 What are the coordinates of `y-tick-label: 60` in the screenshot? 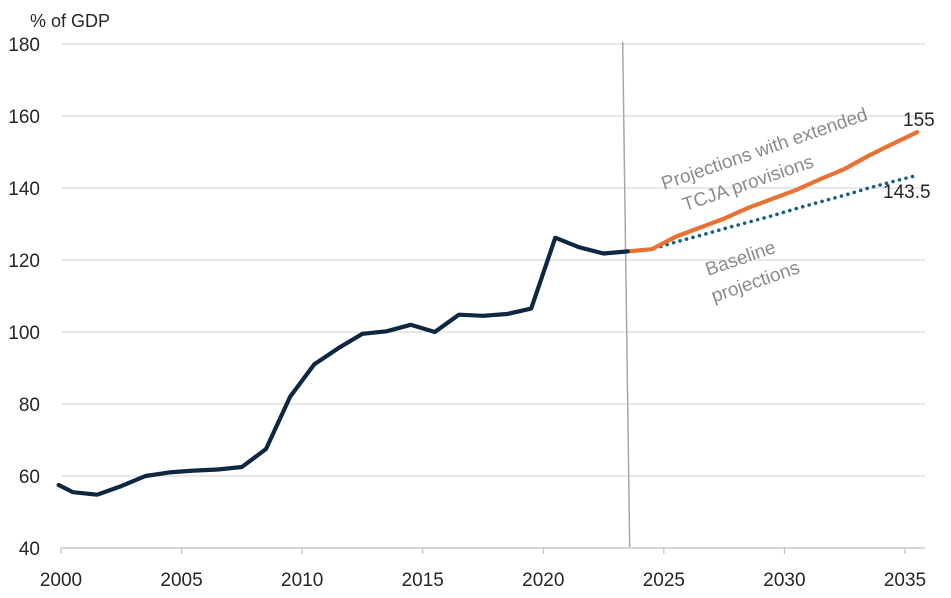 It's located at (29, 477).